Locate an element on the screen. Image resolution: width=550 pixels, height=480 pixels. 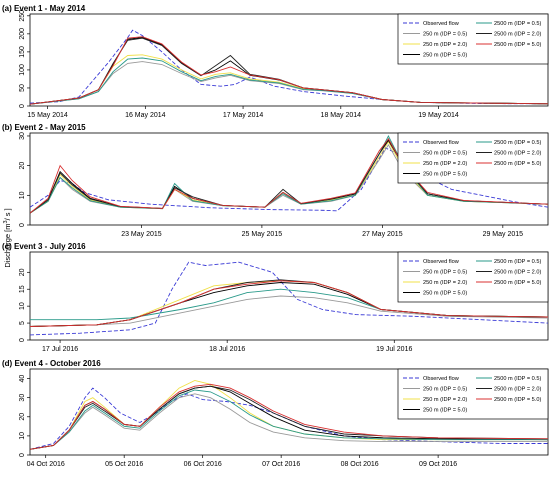
x-tick-label: 25 May 2015 is located at coordinates (262, 234).